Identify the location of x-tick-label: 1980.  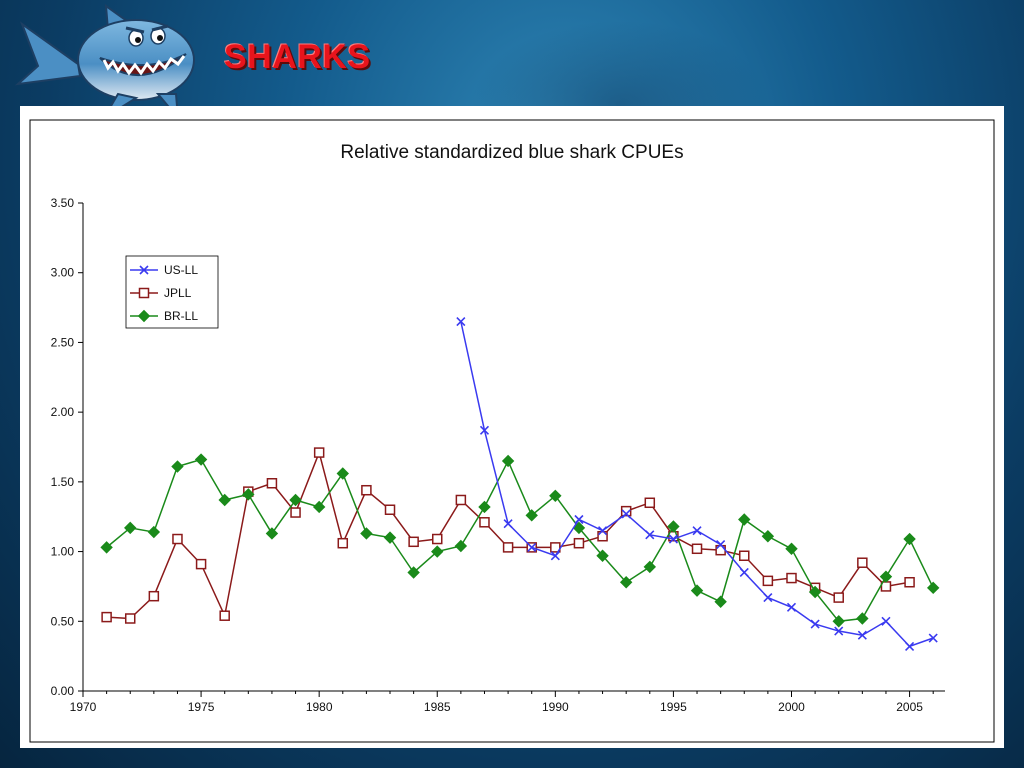
(319, 707).